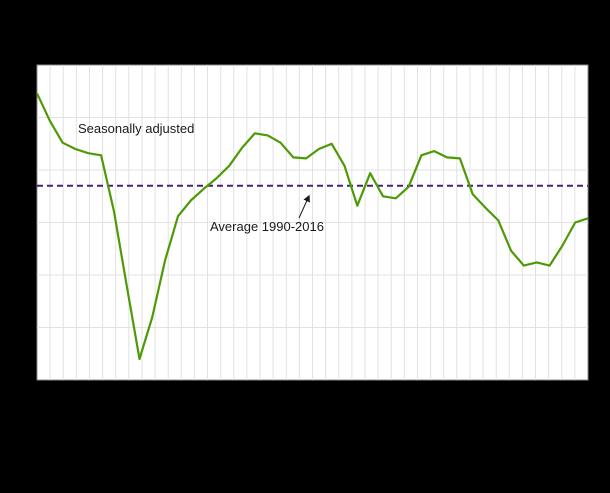 This screenshot has width=610, height=493. What do you see at coordinates (267, 226) in the screenshot?
I see `annotation-average-label: Average 1990-2016` at bounding box center [267, 226].